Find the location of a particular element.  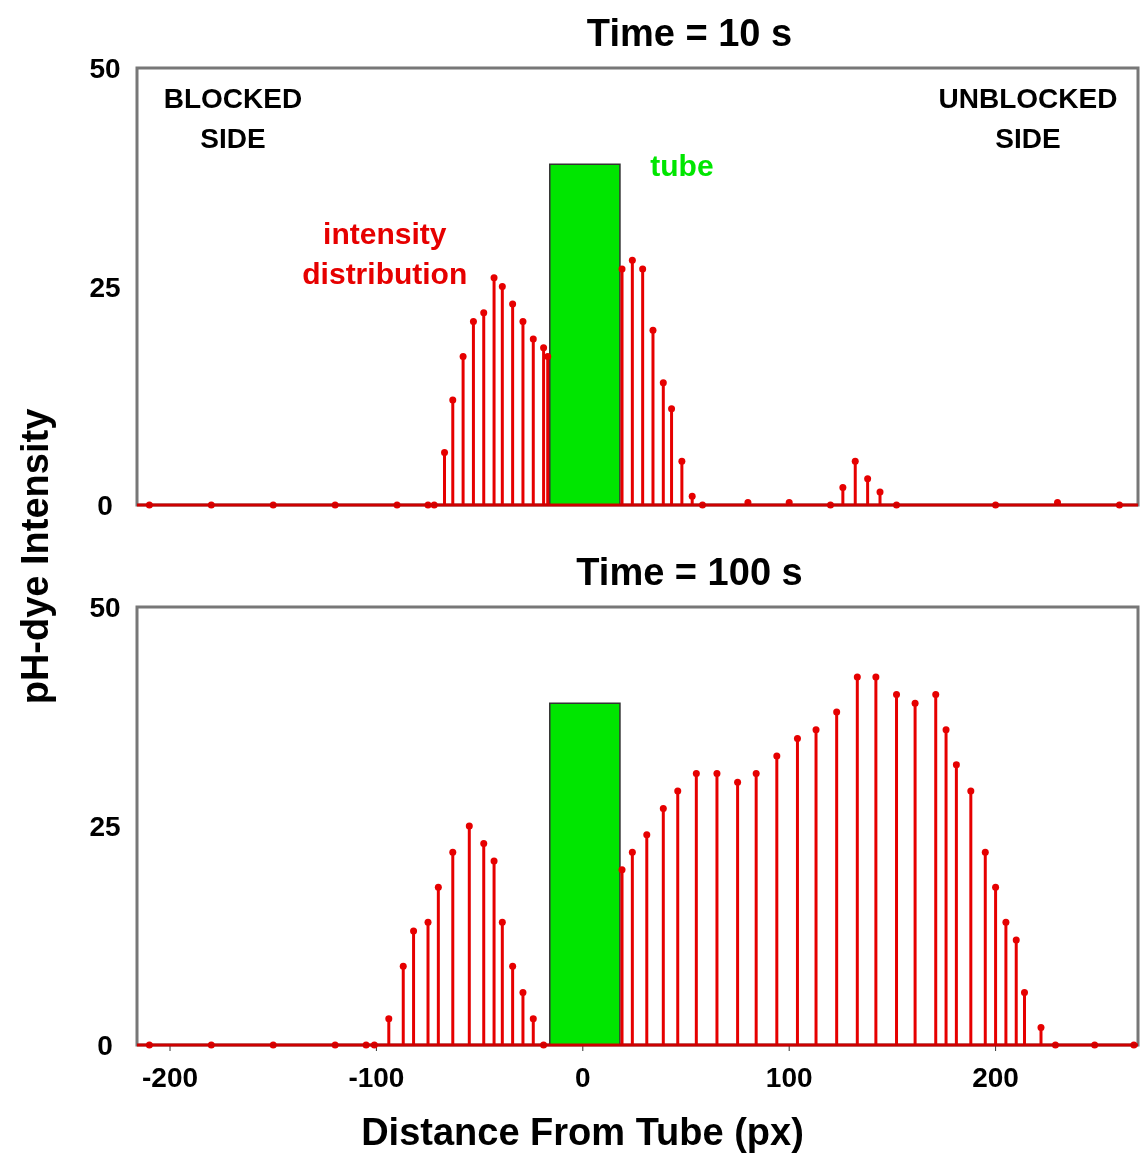

annotation: UNBLOCKED SIDE is located at coordinates (1028, 118).